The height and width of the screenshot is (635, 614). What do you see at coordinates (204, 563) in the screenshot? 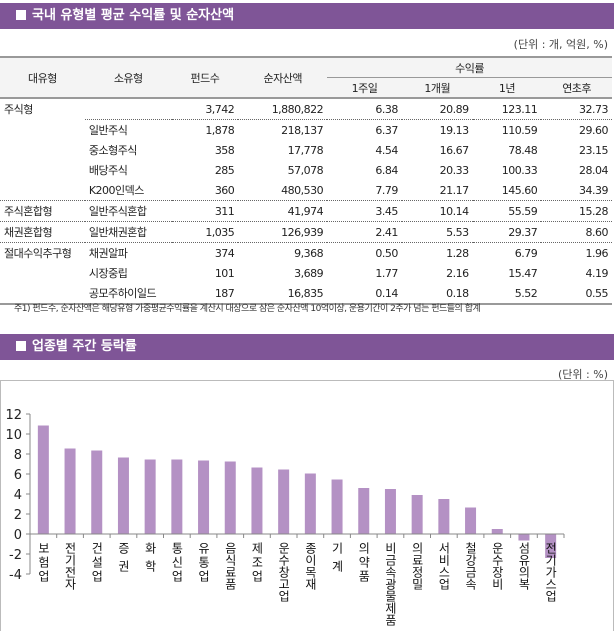
I see `x-category-label: 유통업` at bounding box center [204, 563].